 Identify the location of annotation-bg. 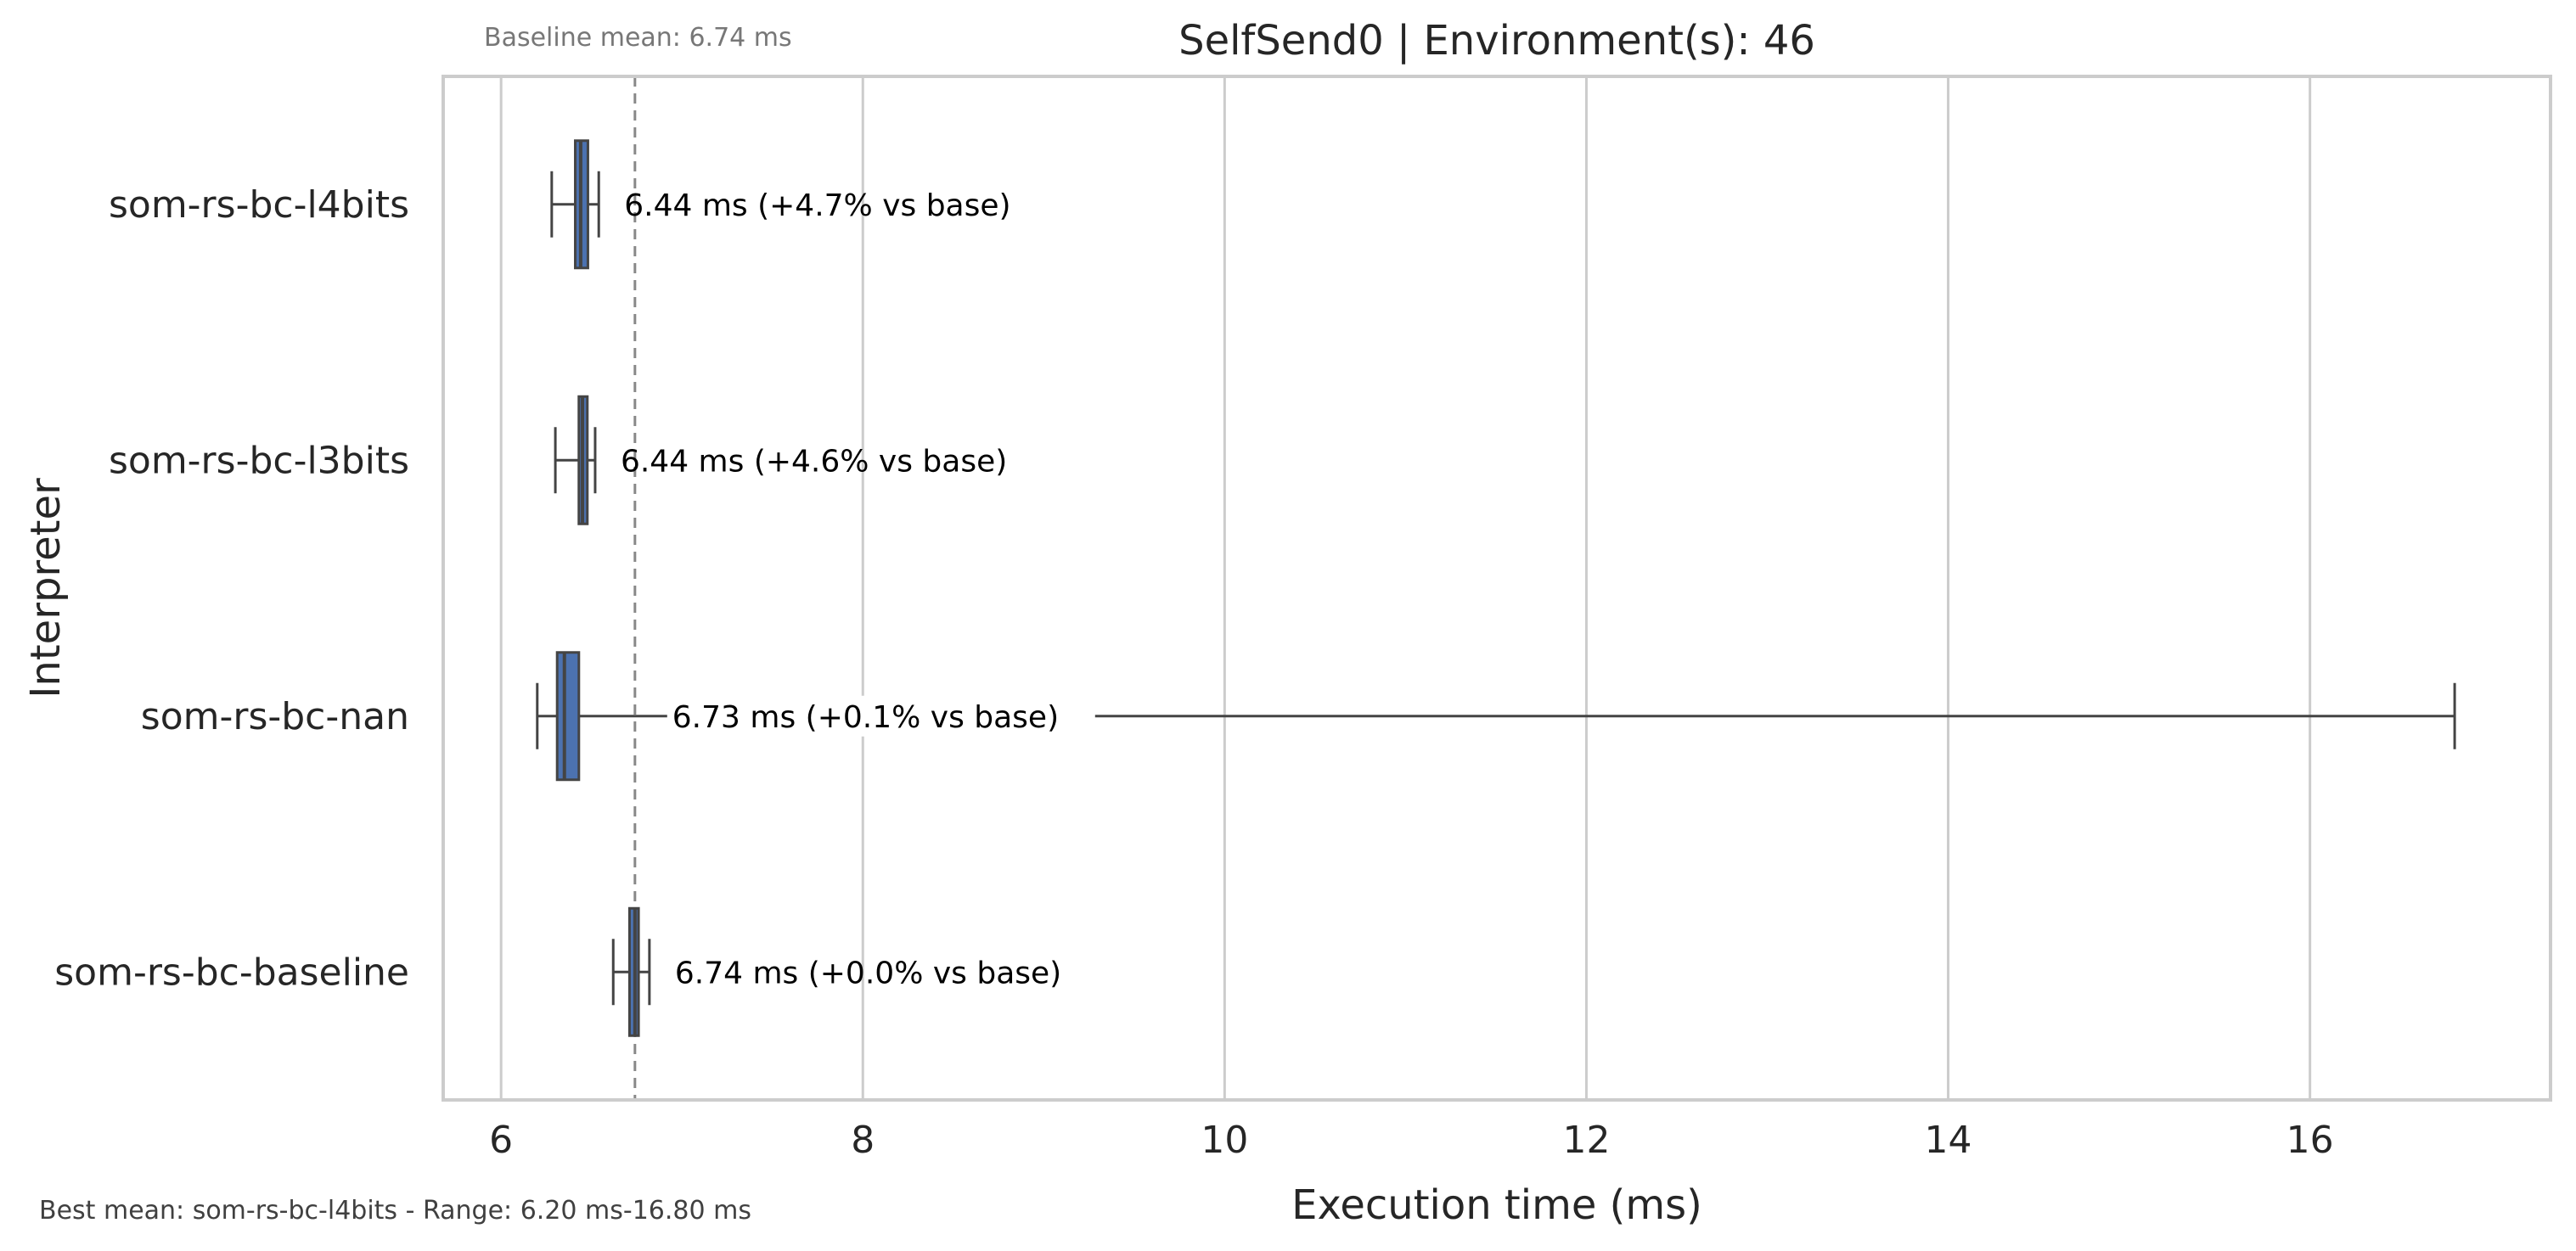
(880, 716).